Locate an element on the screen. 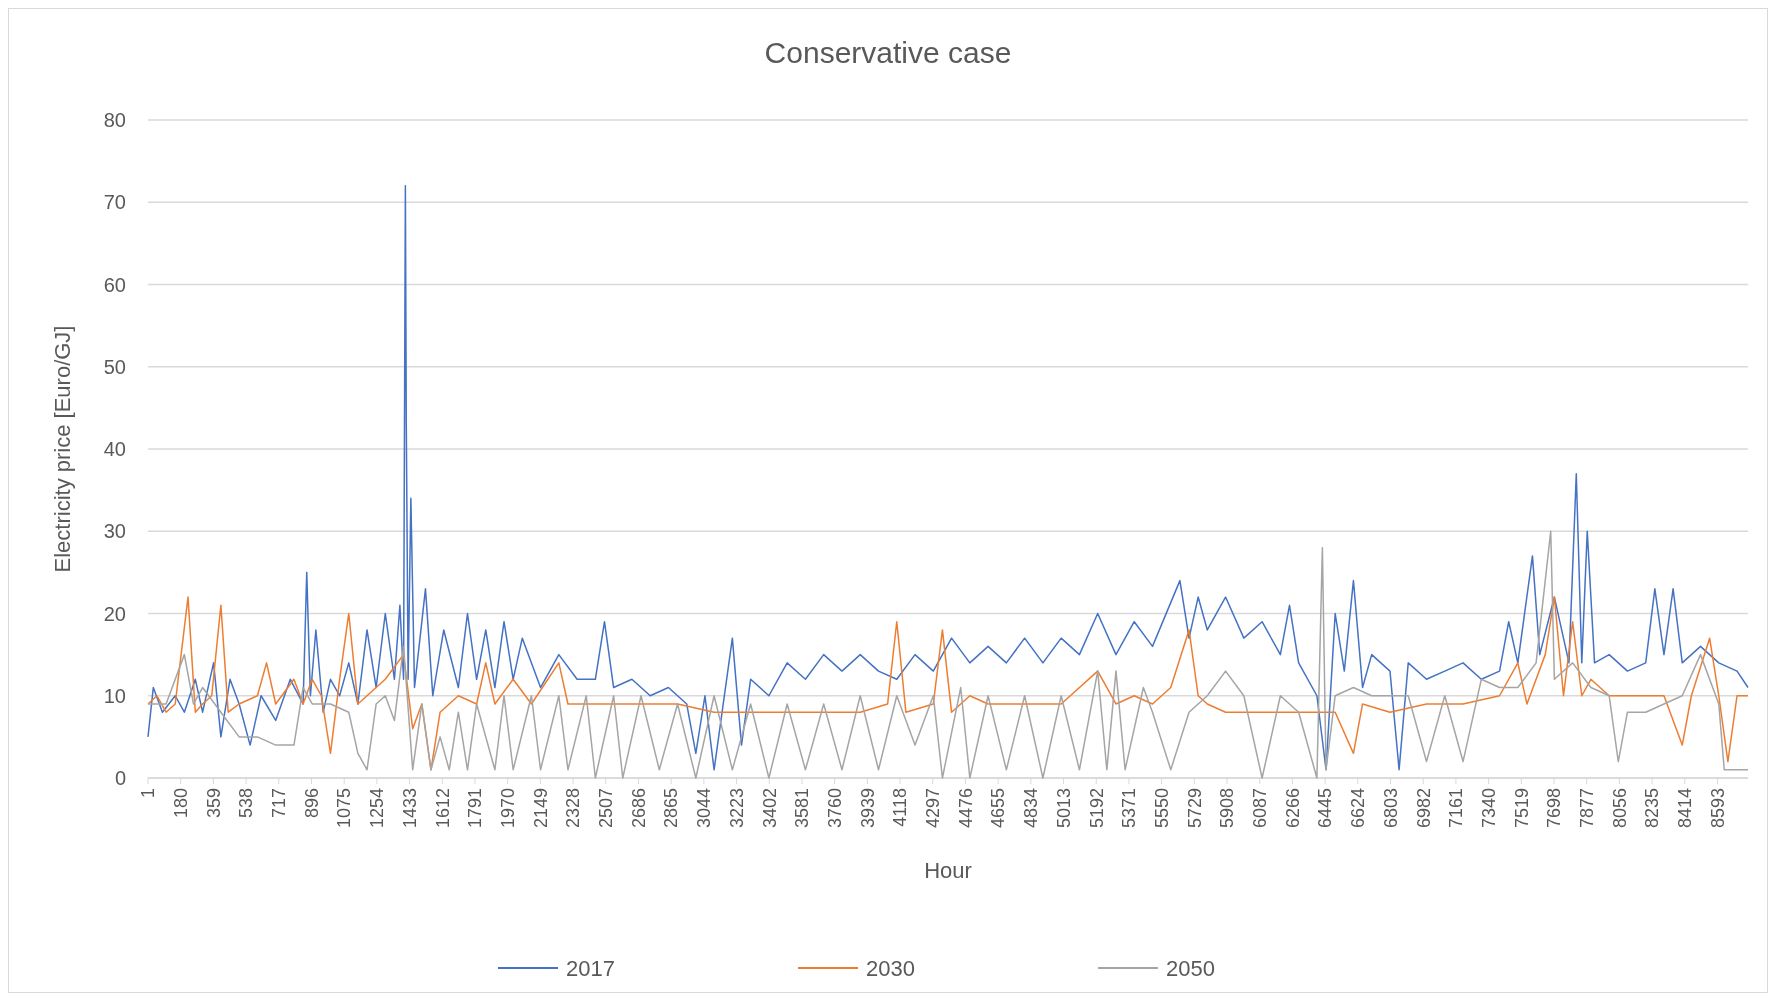 Image resolution: width=1776 pixels, height=1000 pixels. x-tick-label: 7340 is located at coordinates (1488, 808).